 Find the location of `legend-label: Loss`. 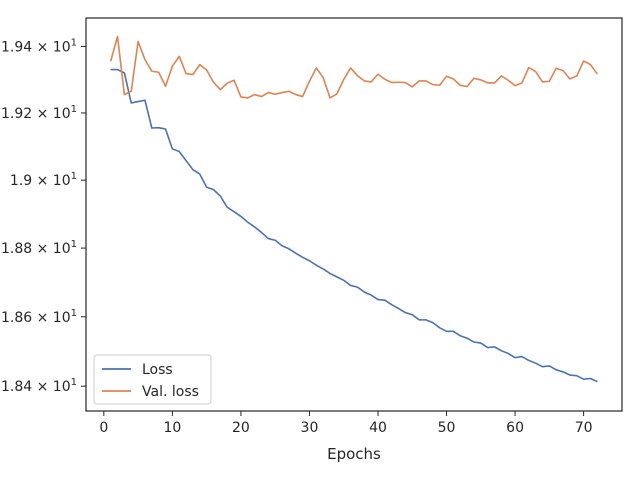

legend-label: Loss is located at coordinates (157, 370).